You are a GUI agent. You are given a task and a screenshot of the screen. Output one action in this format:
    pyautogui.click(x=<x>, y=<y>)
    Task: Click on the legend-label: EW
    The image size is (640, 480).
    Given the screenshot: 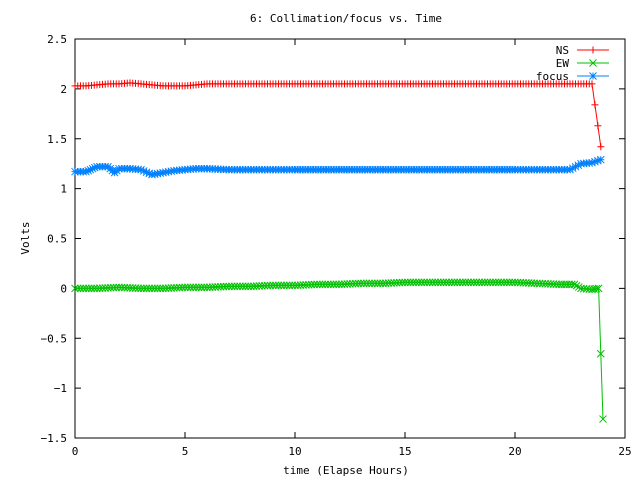 What is the action you would take?
    pyautogui.click(x=563, y=63)
    